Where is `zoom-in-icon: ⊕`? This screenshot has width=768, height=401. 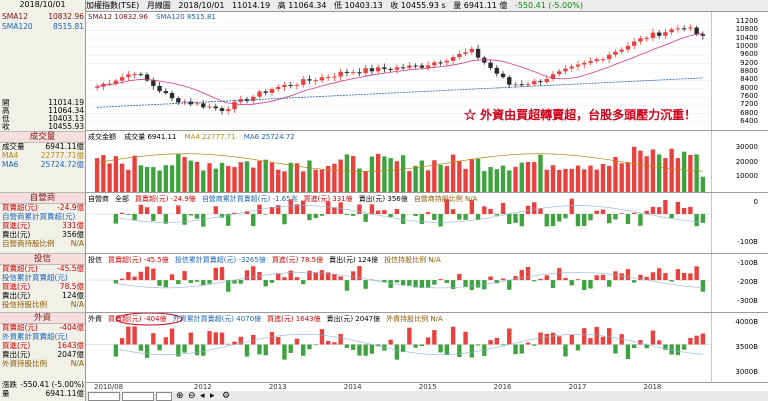
zoom-in-icon: ⊕ is located at coordinates (180, 396).